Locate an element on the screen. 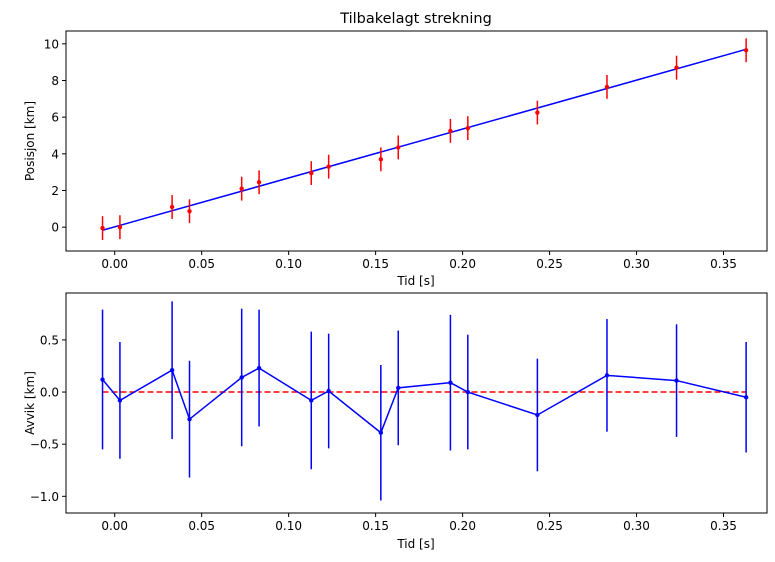  deviation-y-axis-label: Avvik [km] is located at coordinates (30, 403).